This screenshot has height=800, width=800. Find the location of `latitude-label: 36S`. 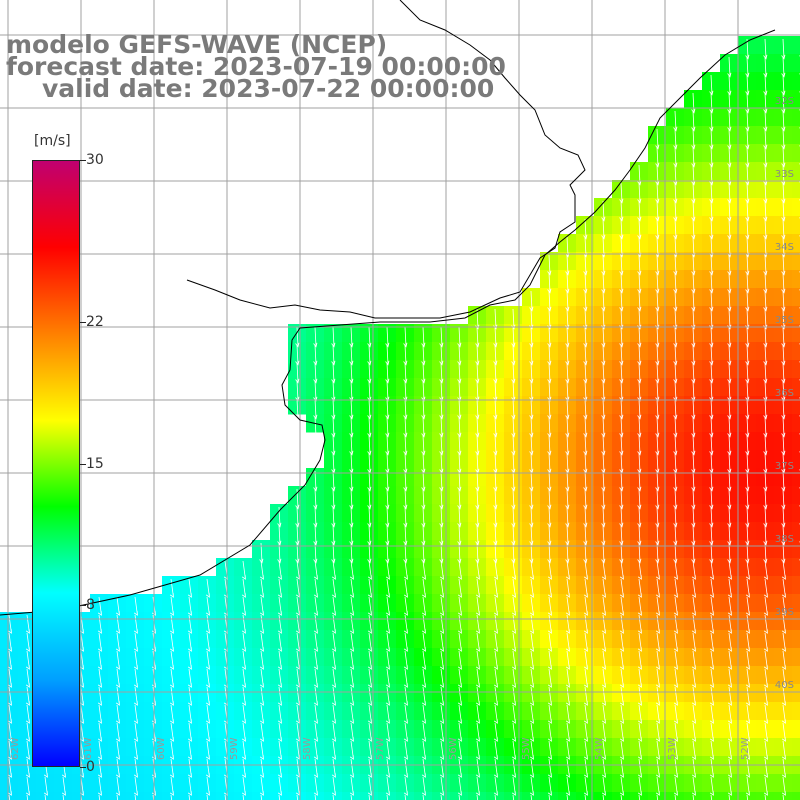

latitude-label: 36S is located at coordinates (784, 393).